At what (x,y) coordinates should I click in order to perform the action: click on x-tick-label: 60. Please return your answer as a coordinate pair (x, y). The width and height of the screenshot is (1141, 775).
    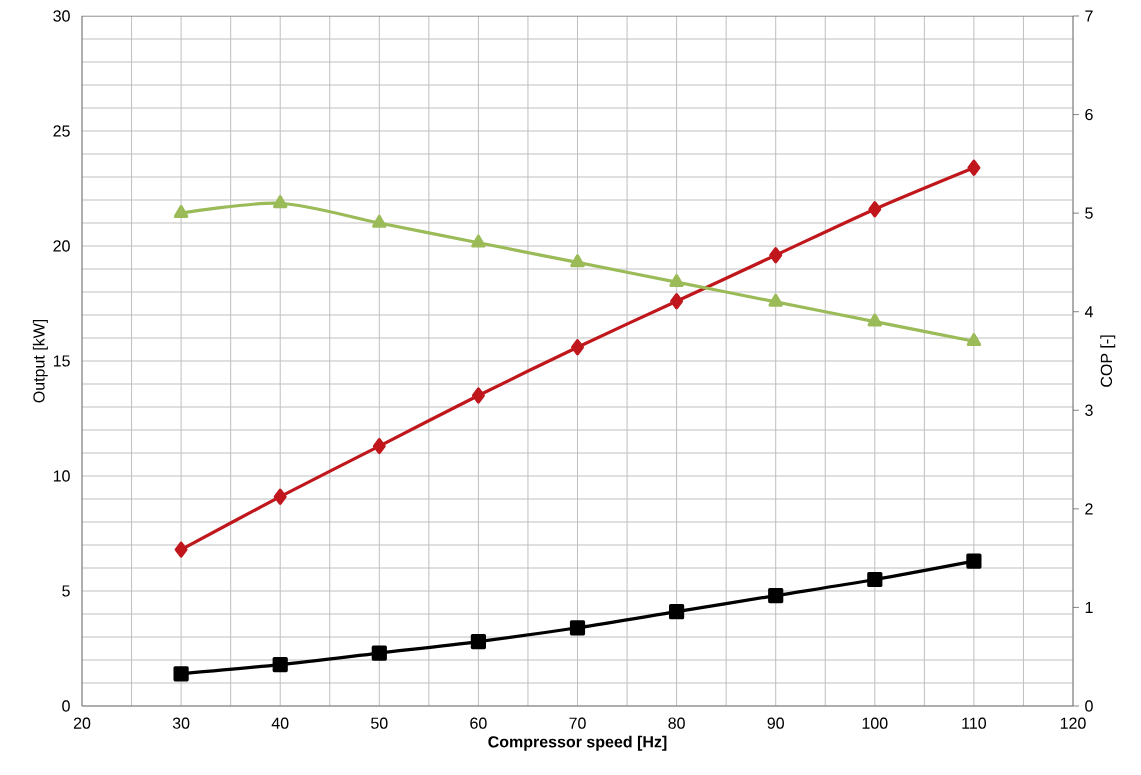
    Looking at the image, I should click on (478, 723).